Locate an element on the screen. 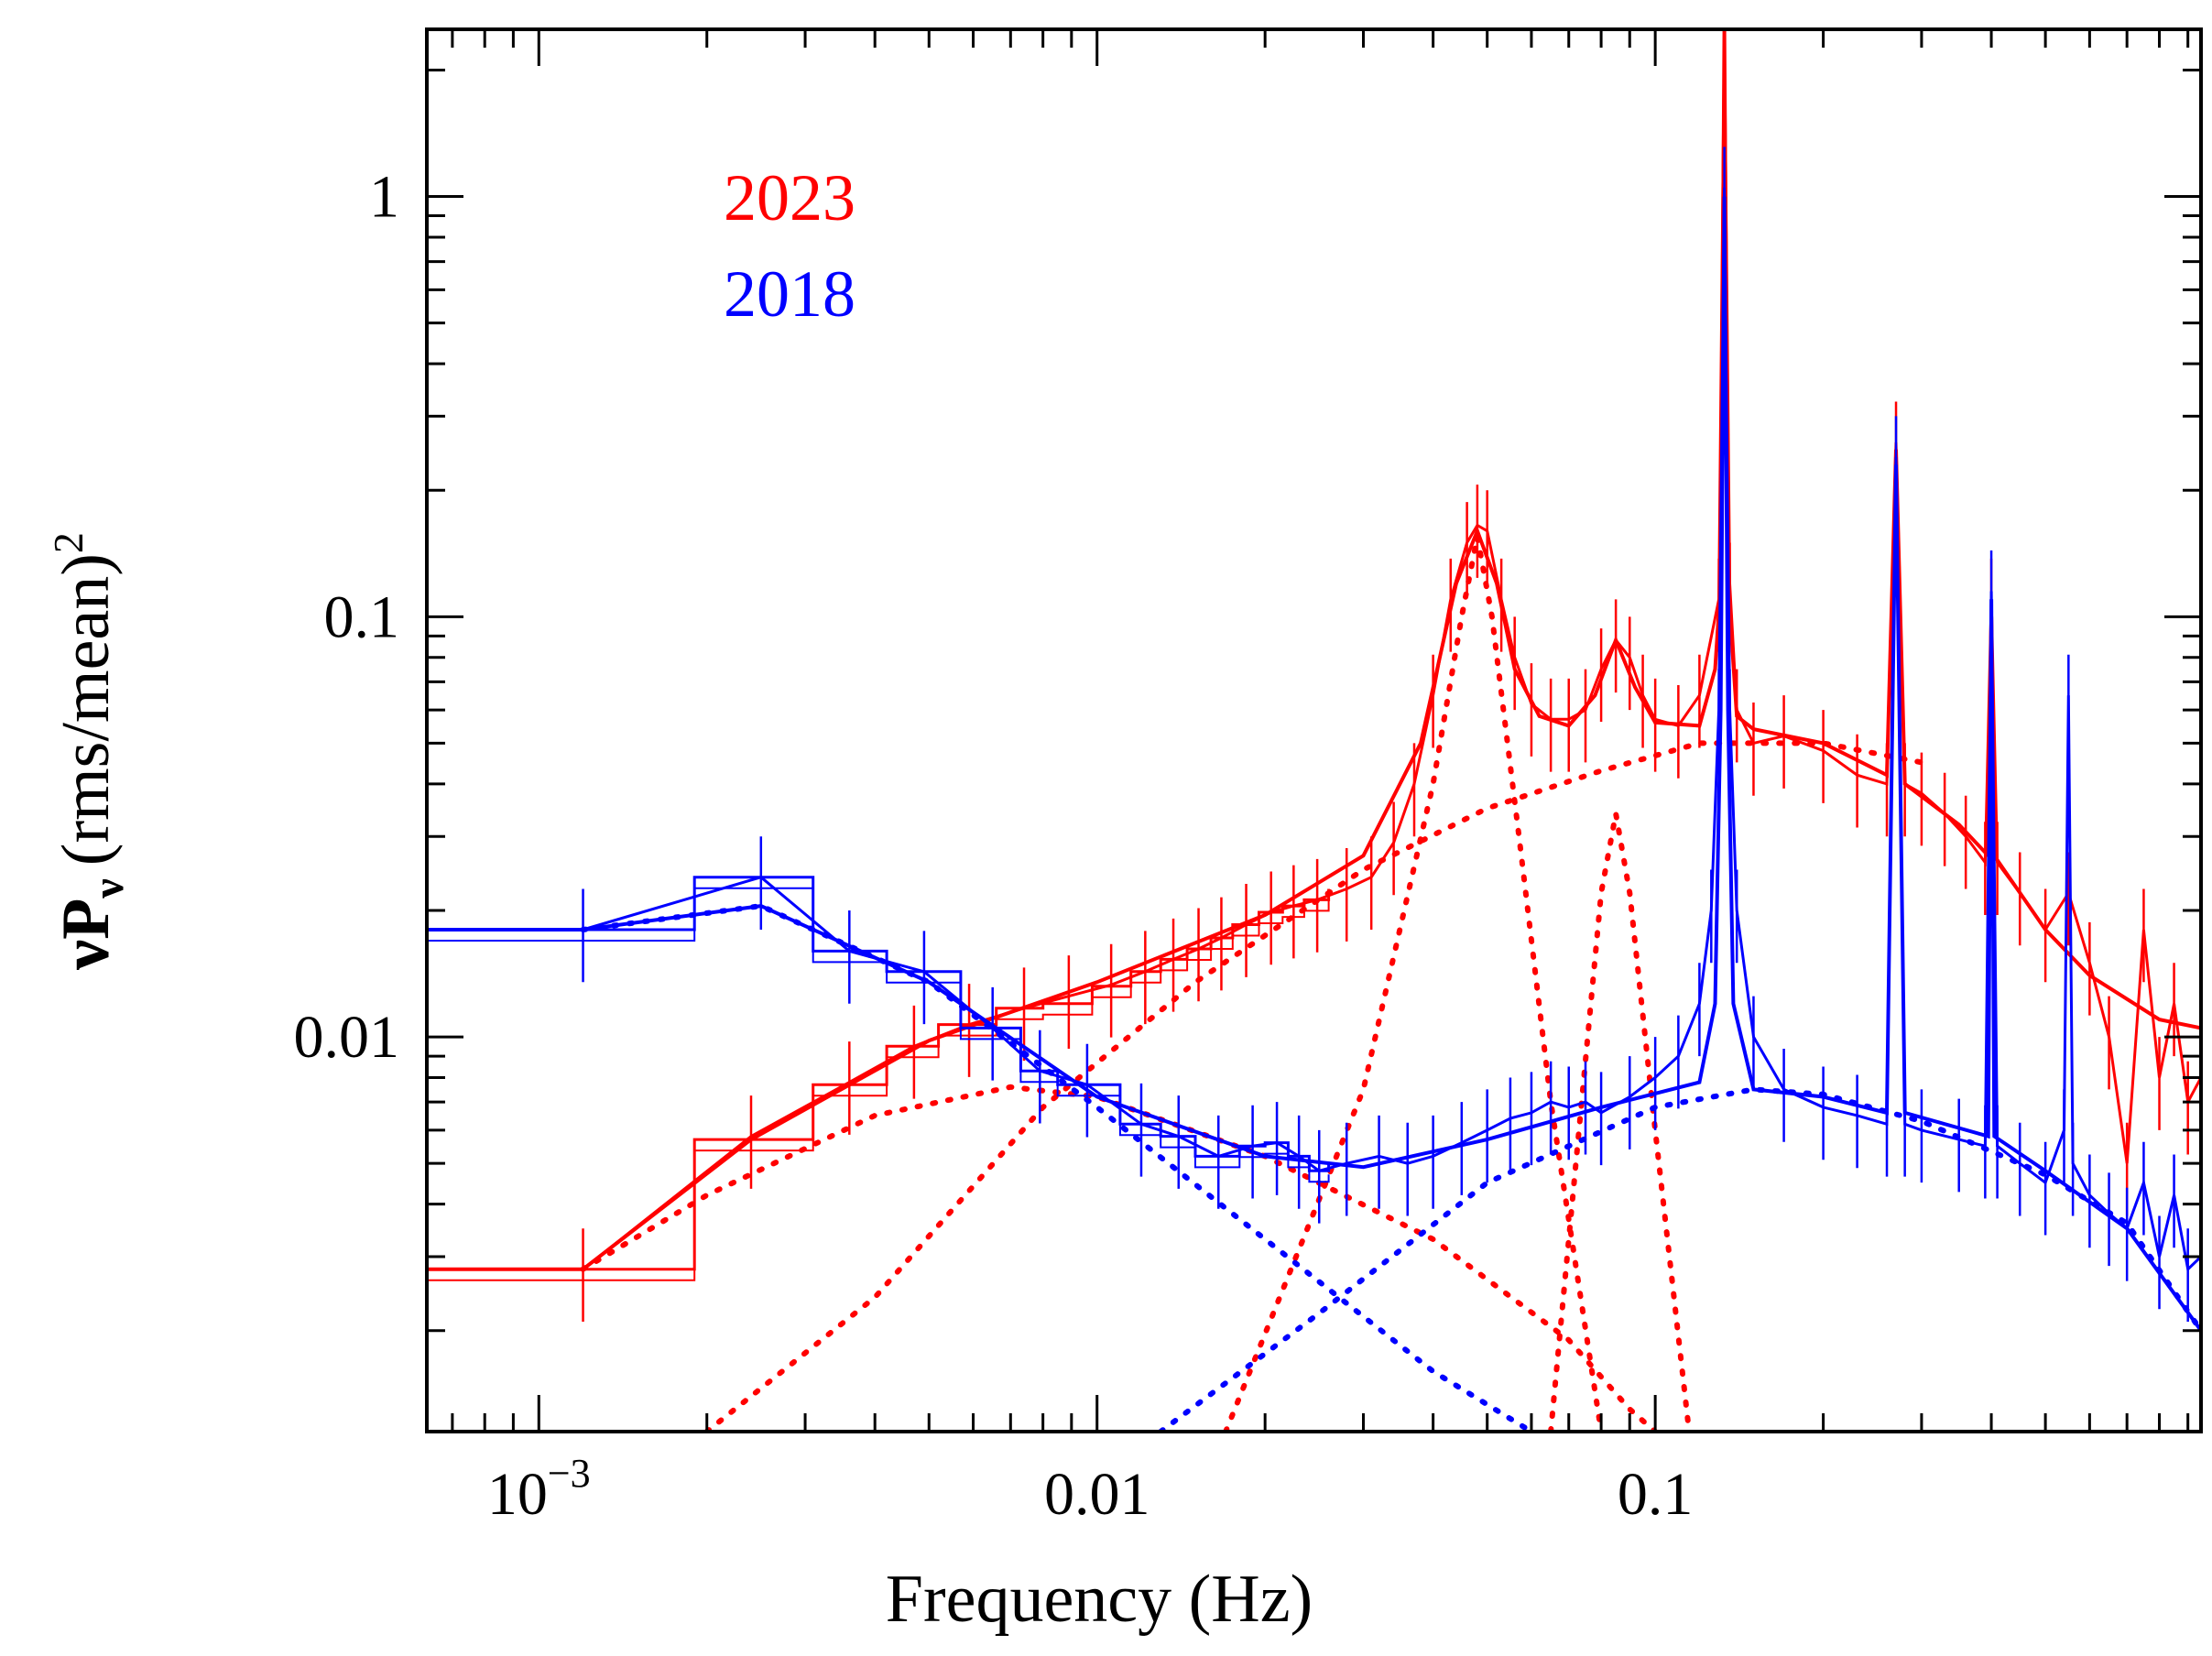 This screenshot has height=1656, width=2212. binned-steps-inner-2018 is located at coordinates (878, 1035).